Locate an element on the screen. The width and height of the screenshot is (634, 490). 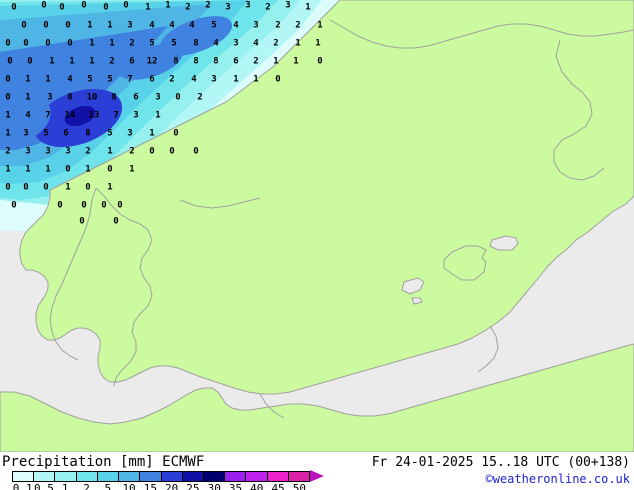
border-internal-southeast is located at coordinates (488, 349).